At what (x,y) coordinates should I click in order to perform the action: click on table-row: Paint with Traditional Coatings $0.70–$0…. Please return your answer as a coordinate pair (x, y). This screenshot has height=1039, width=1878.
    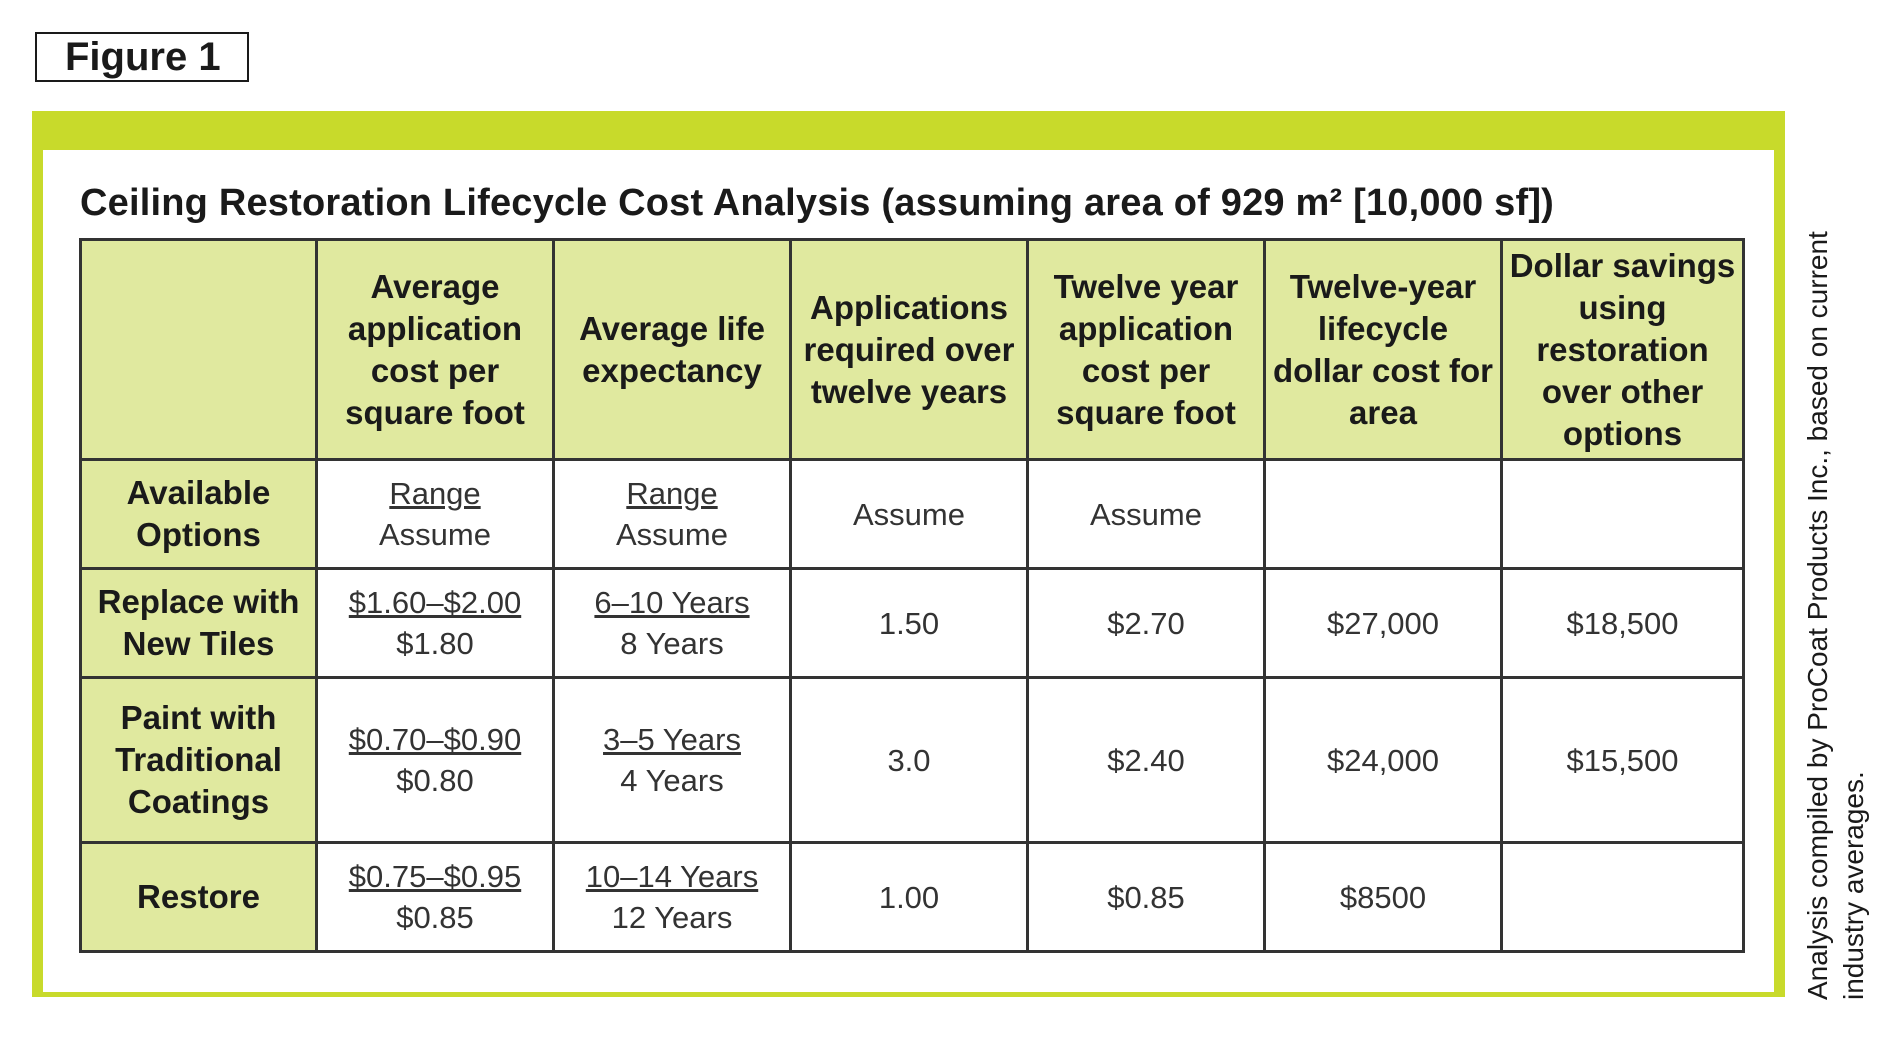
    Looking at the image, I should click on (912, 760).